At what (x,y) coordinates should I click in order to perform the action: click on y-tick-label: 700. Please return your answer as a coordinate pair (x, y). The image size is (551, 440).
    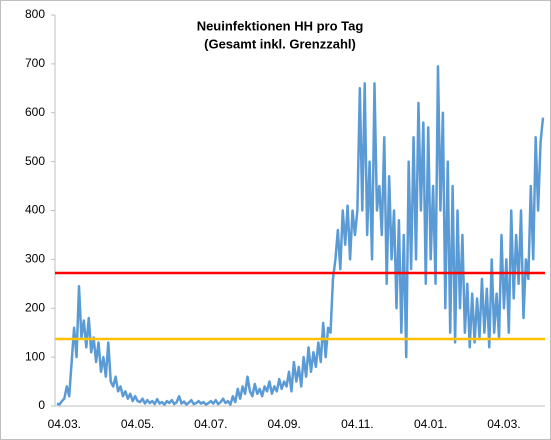
    Looking at the image, I should click on (35, 63).